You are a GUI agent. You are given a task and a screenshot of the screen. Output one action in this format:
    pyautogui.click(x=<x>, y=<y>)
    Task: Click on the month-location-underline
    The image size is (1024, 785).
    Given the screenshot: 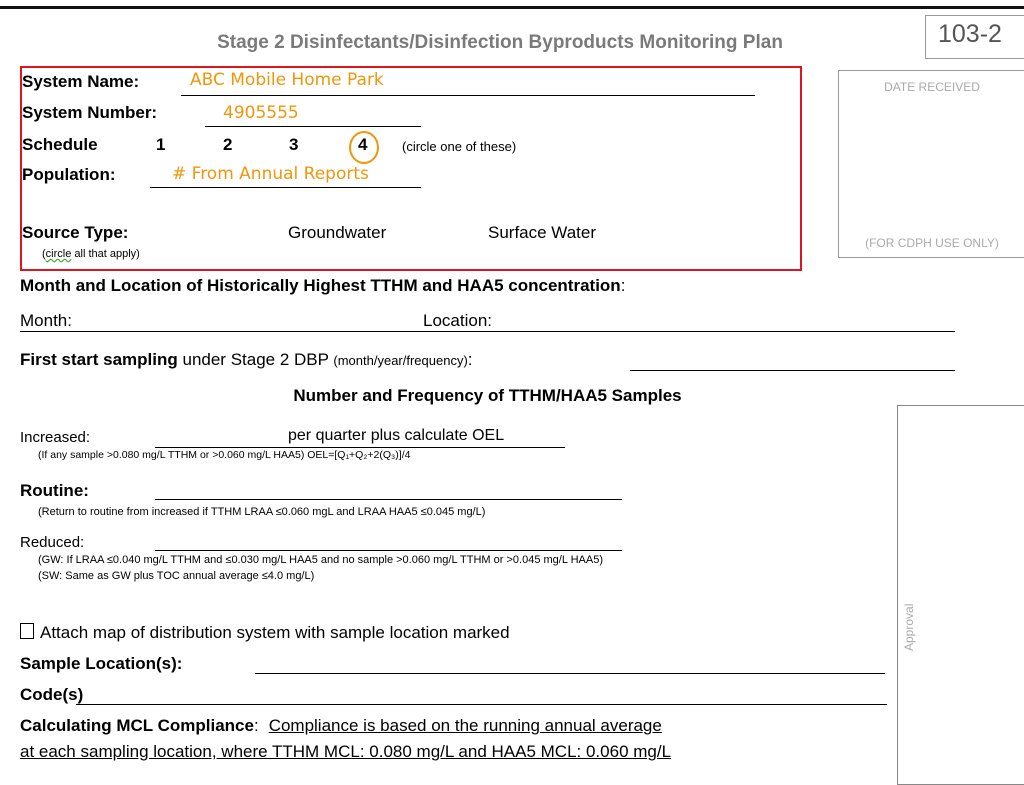 What is the action you would take?
    pyautogui.click(x=487, y=331)
    